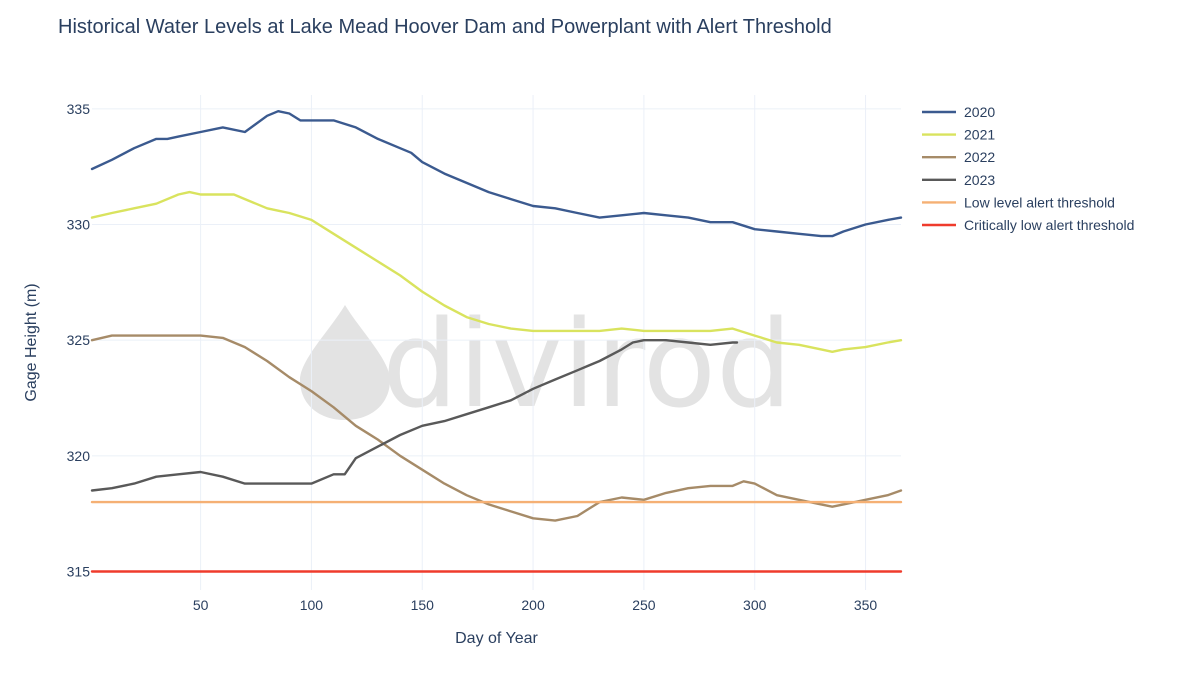 The width and height of the screenshot is (1200, 677). I want to click on y-tick-label: 330, so click(79, 225).